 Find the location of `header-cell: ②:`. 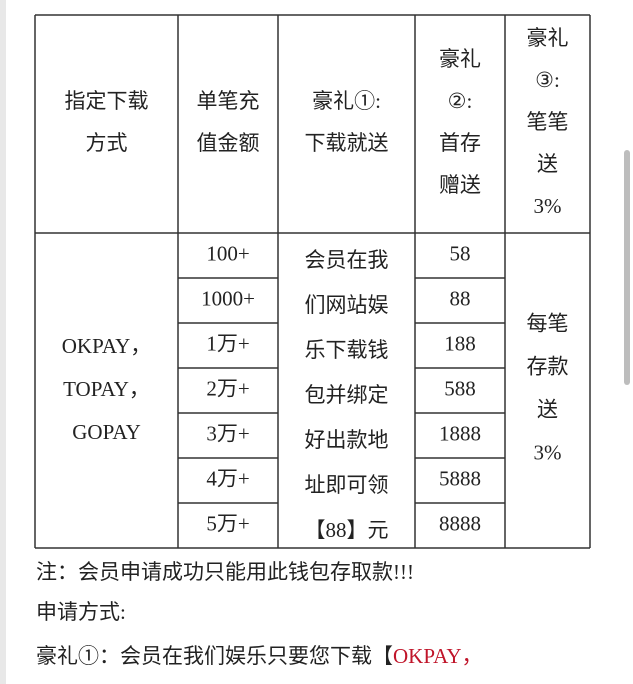

header-cell: ②: is located at coordinates (460, 101).